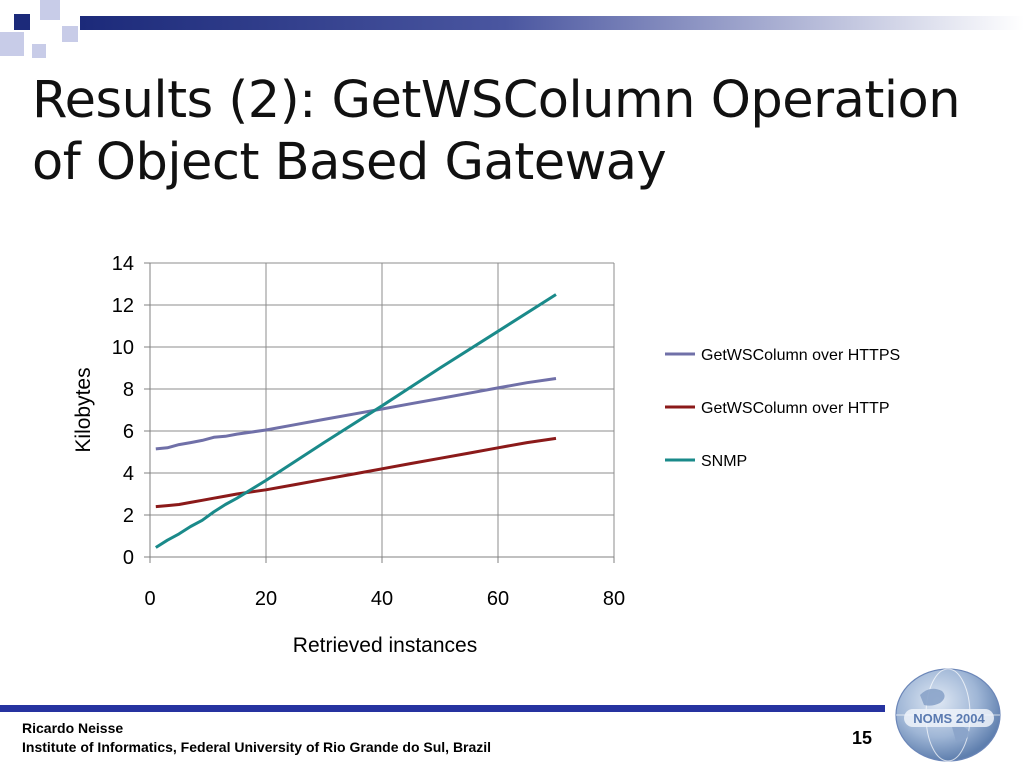  Describe the element at coordinates (552, 23) in the screenshot. I see `top-decorative-bar` at that location.